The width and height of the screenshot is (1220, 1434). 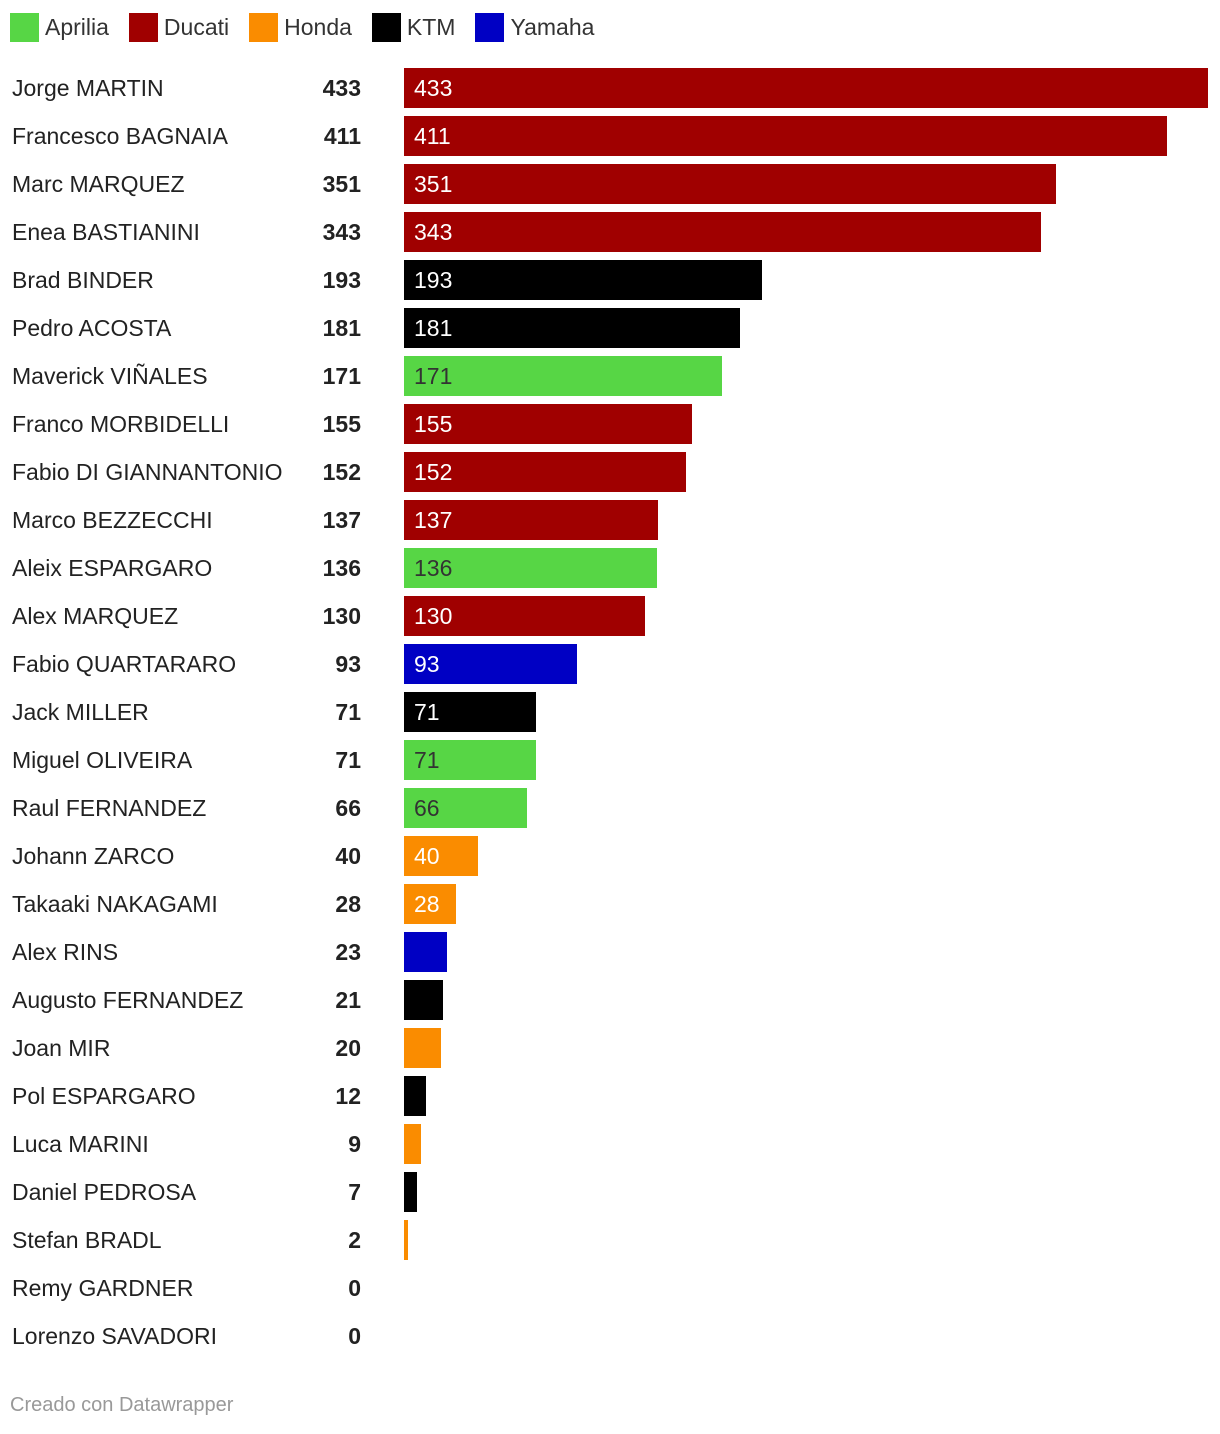 I want to click on chart-row: Pedro ACOSTA 181 181, so click(x=610, y=328).